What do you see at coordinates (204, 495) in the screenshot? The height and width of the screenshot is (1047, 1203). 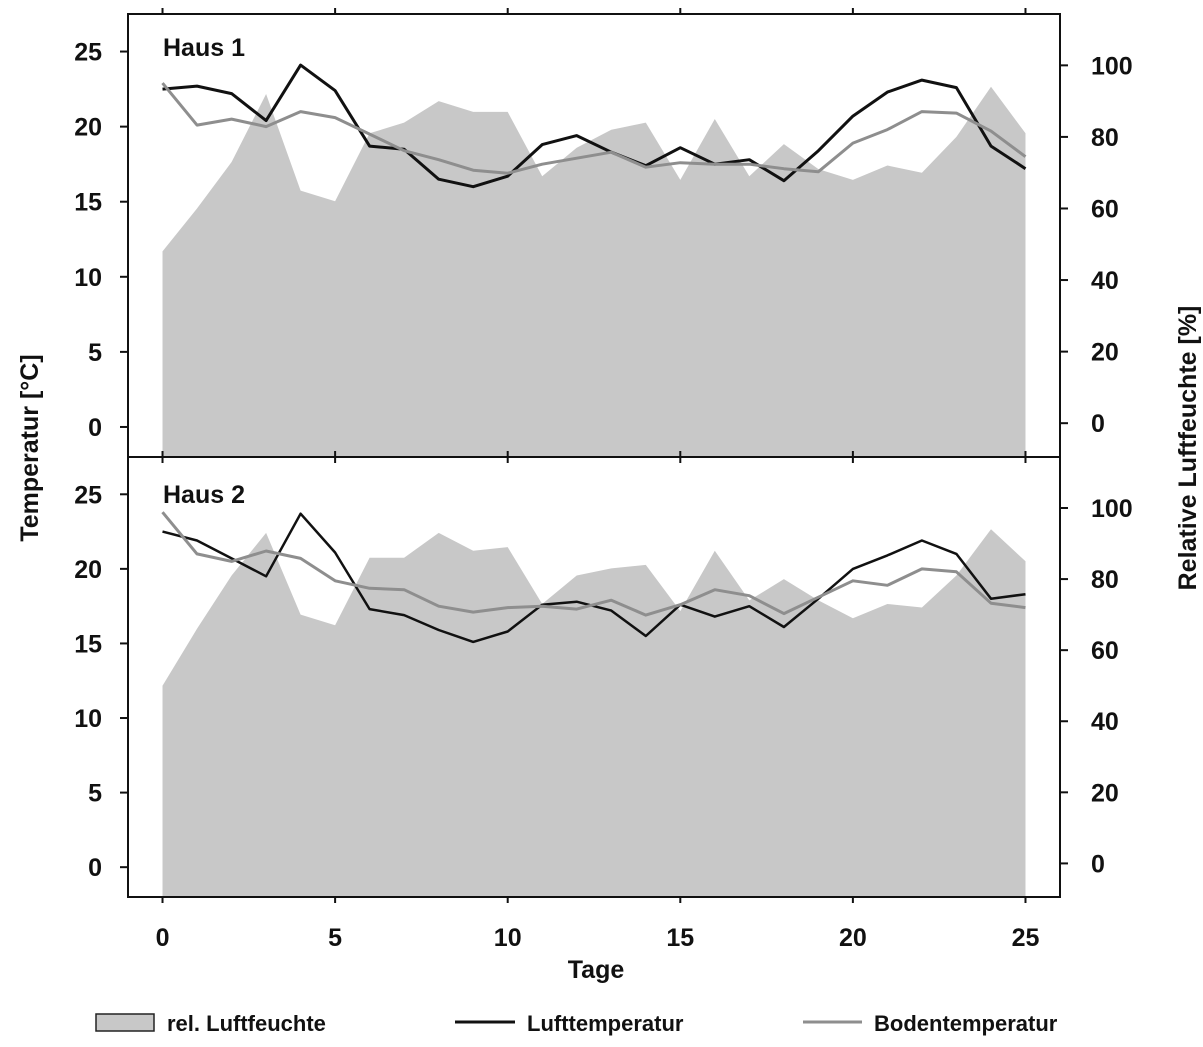 I see `panel-title-haus-2: Haus 2` at bounding box center [204, 495].